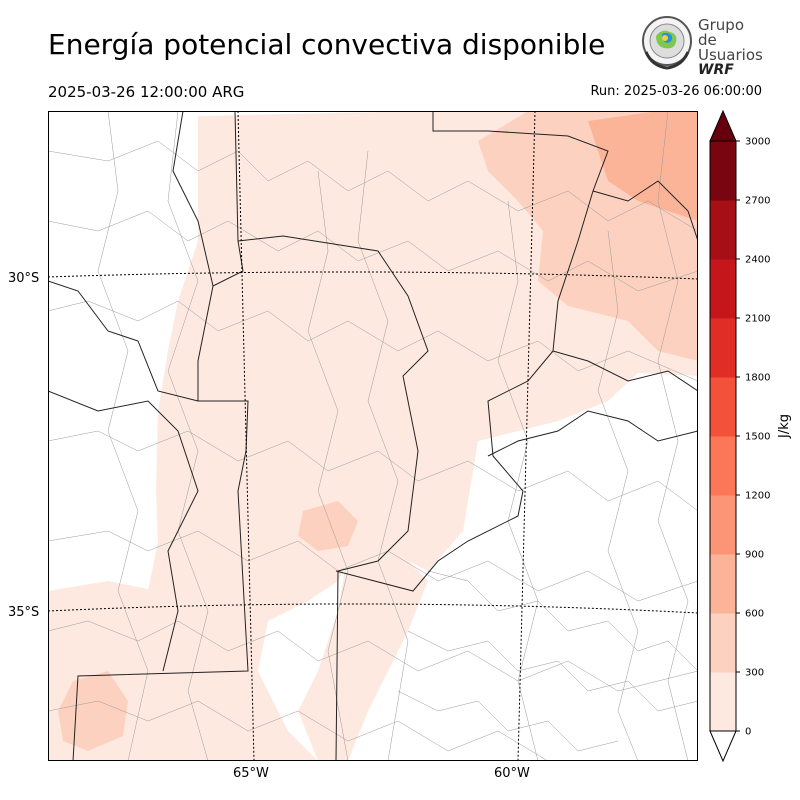 The height and width of the screenshot is (800, 800). What do you see at coordinates (721, 32) in the screenshot?
I see `logo-line-1: Grupo de` at bounding box center [721, 32].